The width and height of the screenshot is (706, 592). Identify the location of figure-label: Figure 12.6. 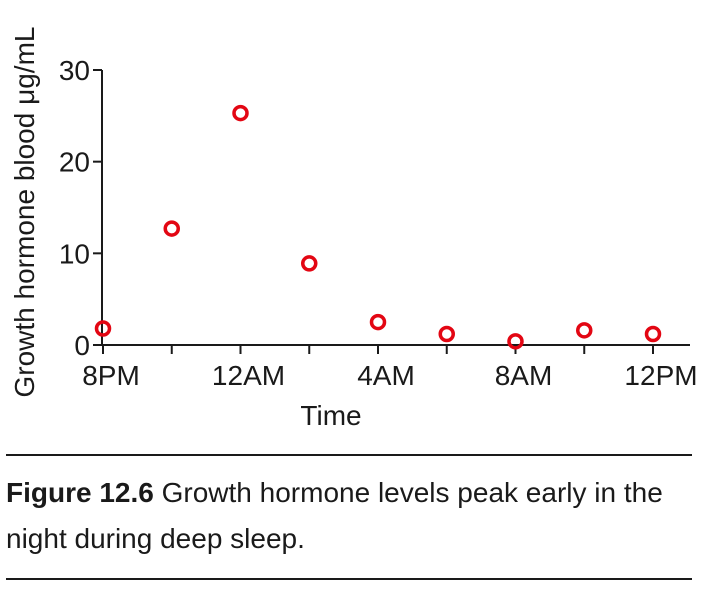
(80, 492).